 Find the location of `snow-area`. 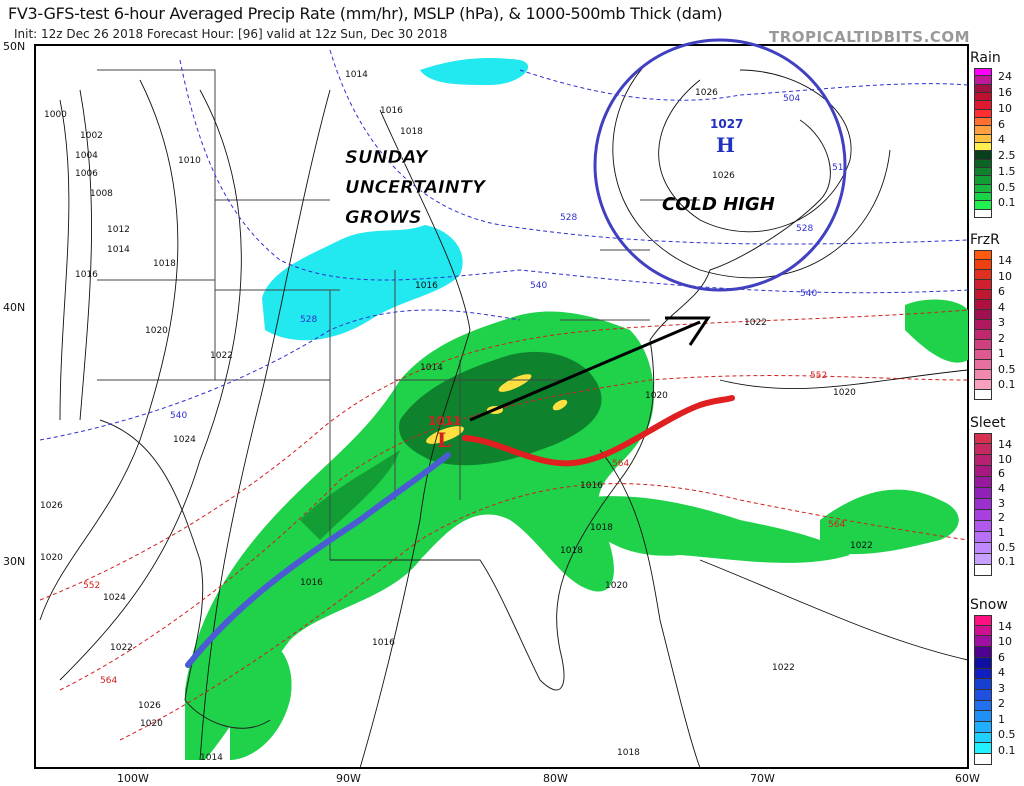

snow-area is located at coordinates (362, 283).